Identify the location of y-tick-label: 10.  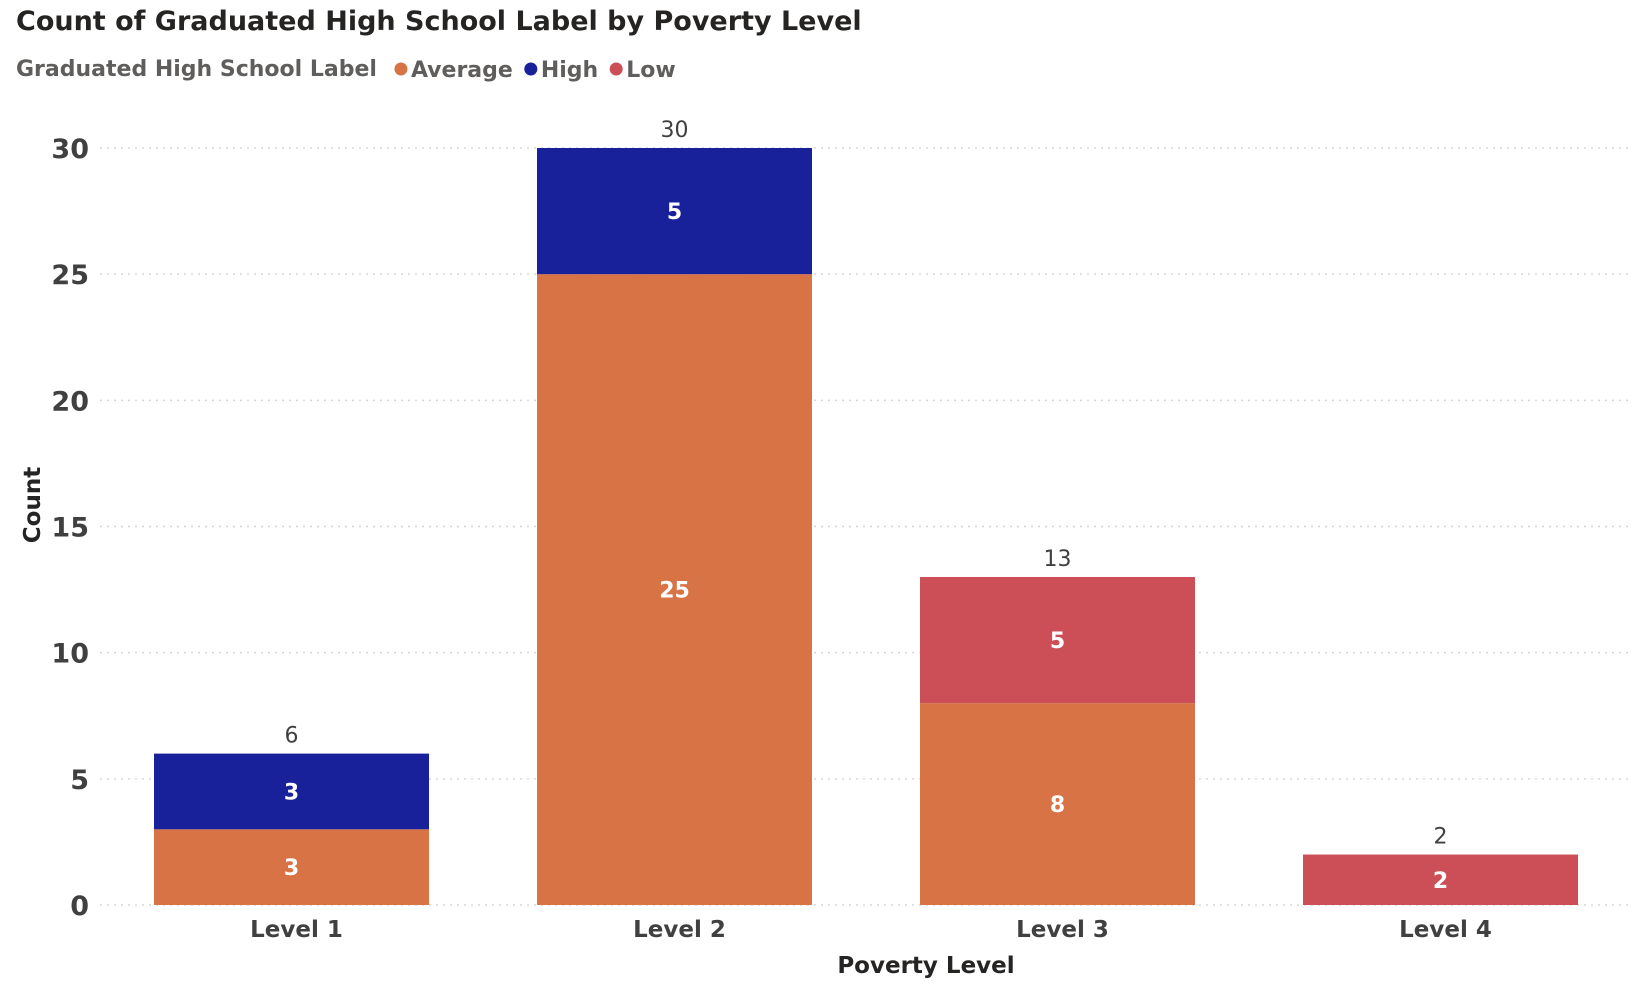
(70, 654).